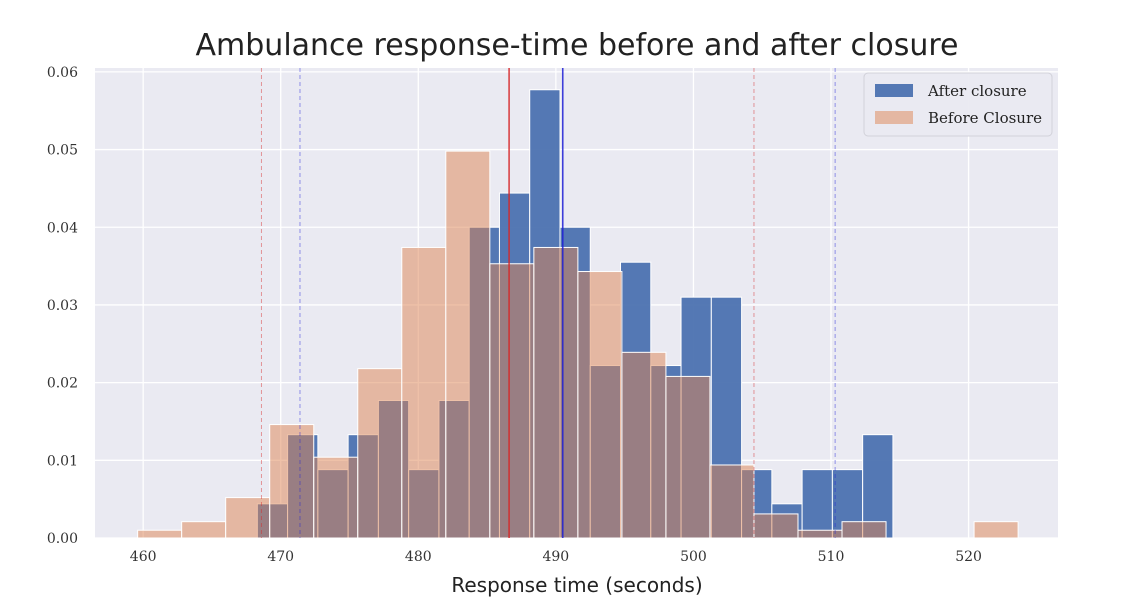  Describe the element at coordinates (62, 228) in the screenshot. I see `y-tick-label-4: 0.04` at that location.